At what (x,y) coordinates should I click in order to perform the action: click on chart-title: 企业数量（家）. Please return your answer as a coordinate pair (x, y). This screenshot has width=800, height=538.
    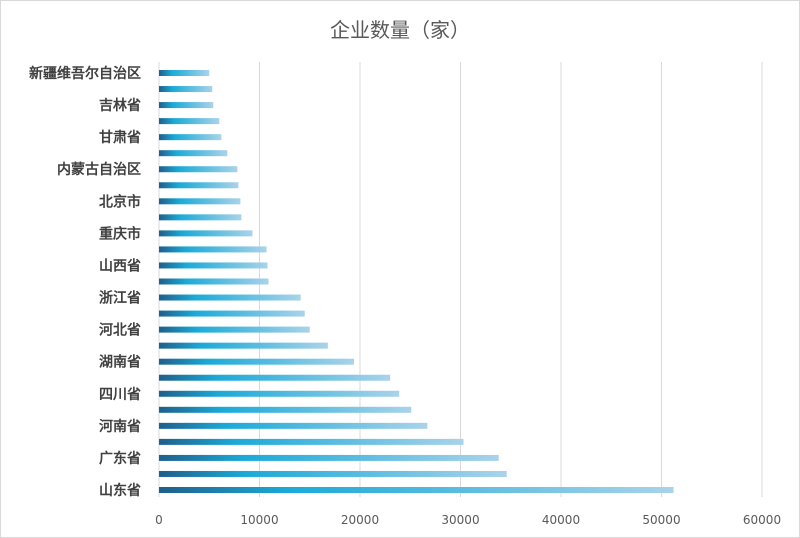
    Looking at the image, I should click on (400, 30).